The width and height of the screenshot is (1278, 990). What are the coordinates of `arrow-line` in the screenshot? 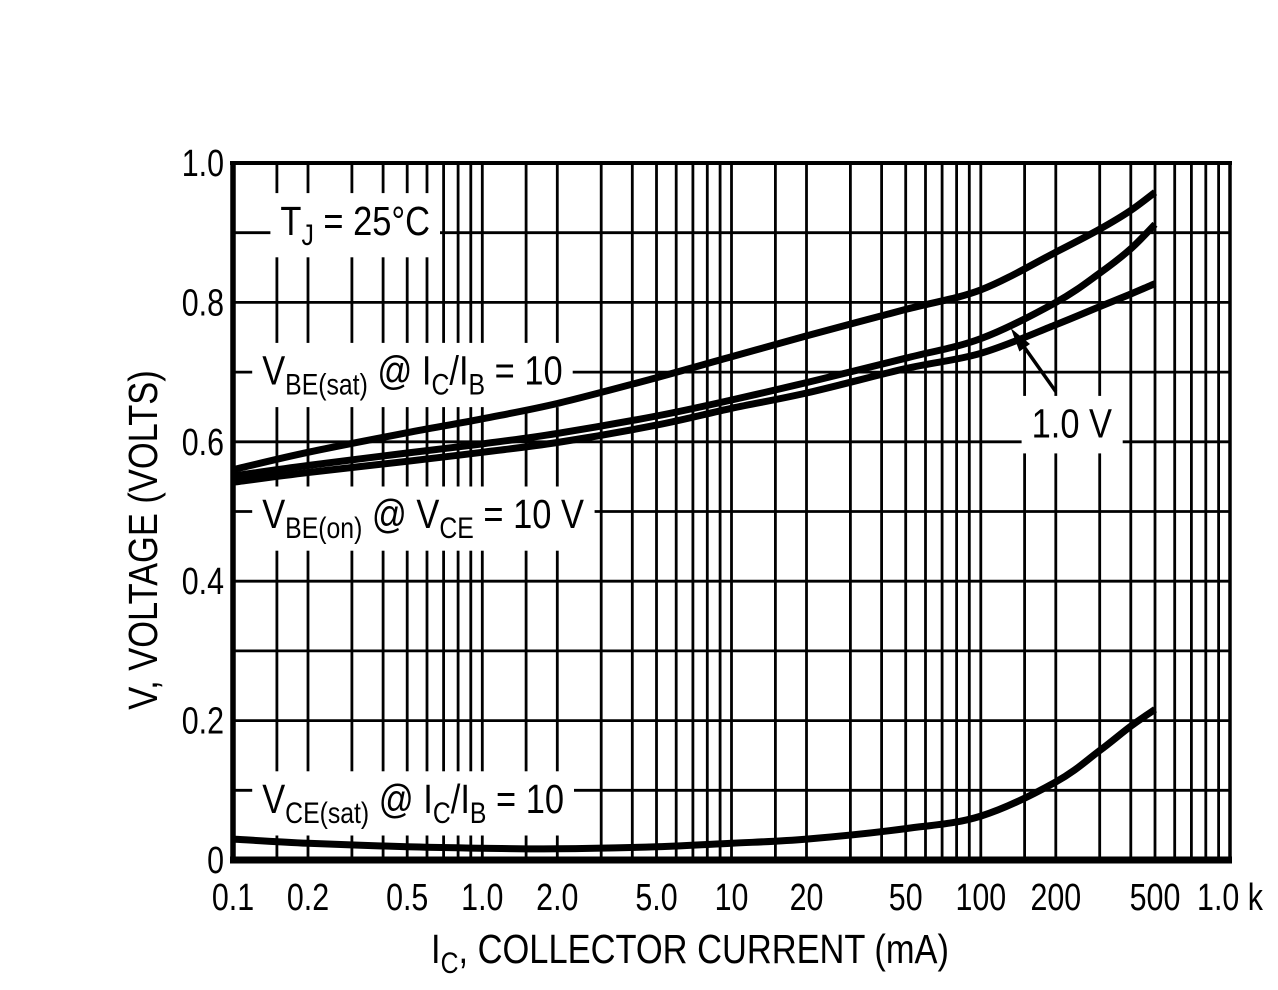 It's located at (1038, 366).